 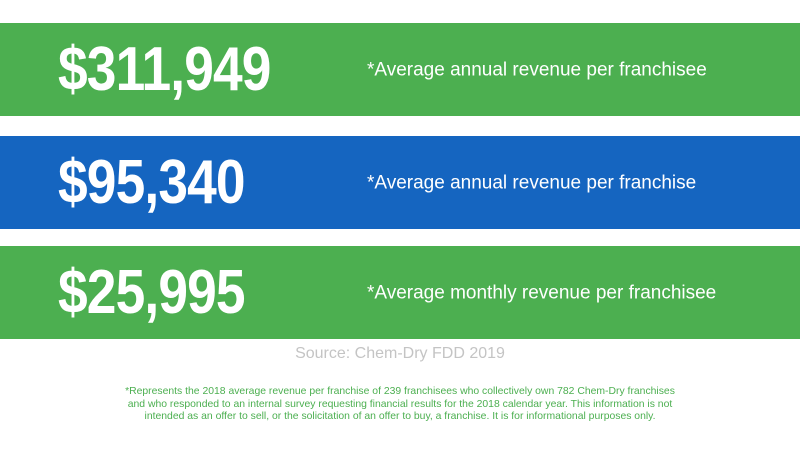 I want to click on source-caption: Source: Chem-Dry FDD 2019, so click(x=400, y=353).